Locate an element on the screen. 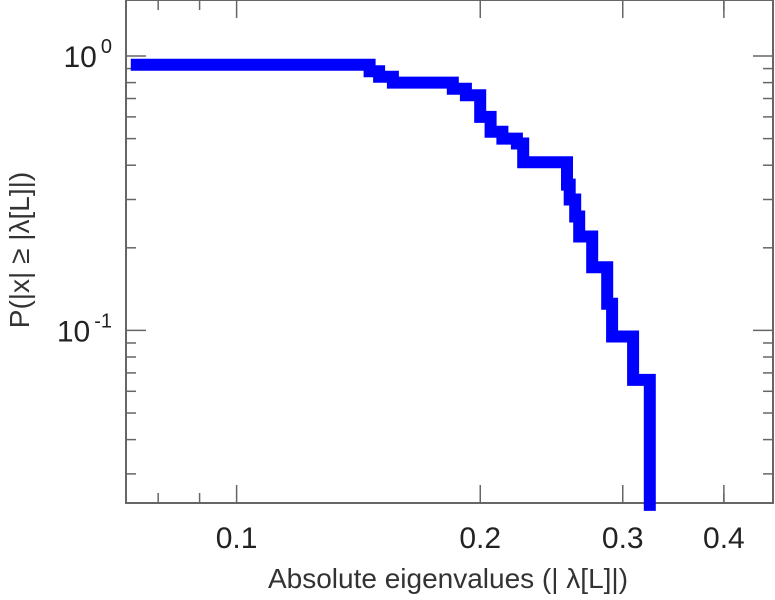 The image size is (775, 600). x-tick-label: 0.2 is located at coordinates (480, 538).